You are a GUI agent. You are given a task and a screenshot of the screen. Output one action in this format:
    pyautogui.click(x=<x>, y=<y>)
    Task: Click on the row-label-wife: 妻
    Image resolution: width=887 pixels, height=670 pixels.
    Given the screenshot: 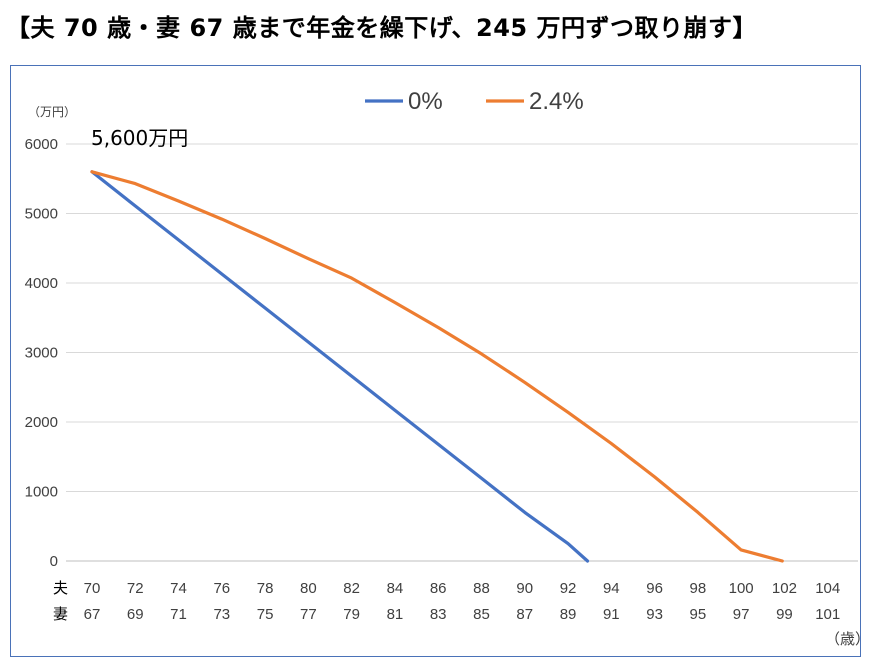 What is the action you would take?
    pyautogui.click(x=60, y=614)
    